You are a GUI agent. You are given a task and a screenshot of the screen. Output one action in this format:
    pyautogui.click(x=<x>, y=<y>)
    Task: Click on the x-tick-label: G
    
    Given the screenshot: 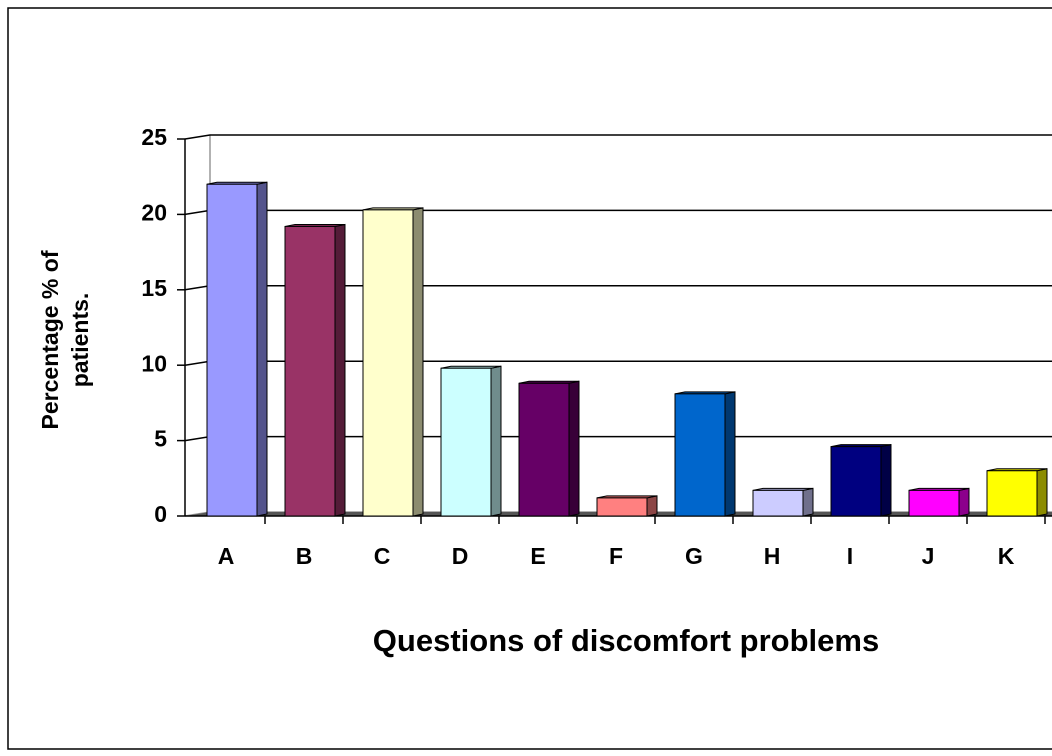 What is the action you would take?
    pyautogui.click(x=694, y=556)
    